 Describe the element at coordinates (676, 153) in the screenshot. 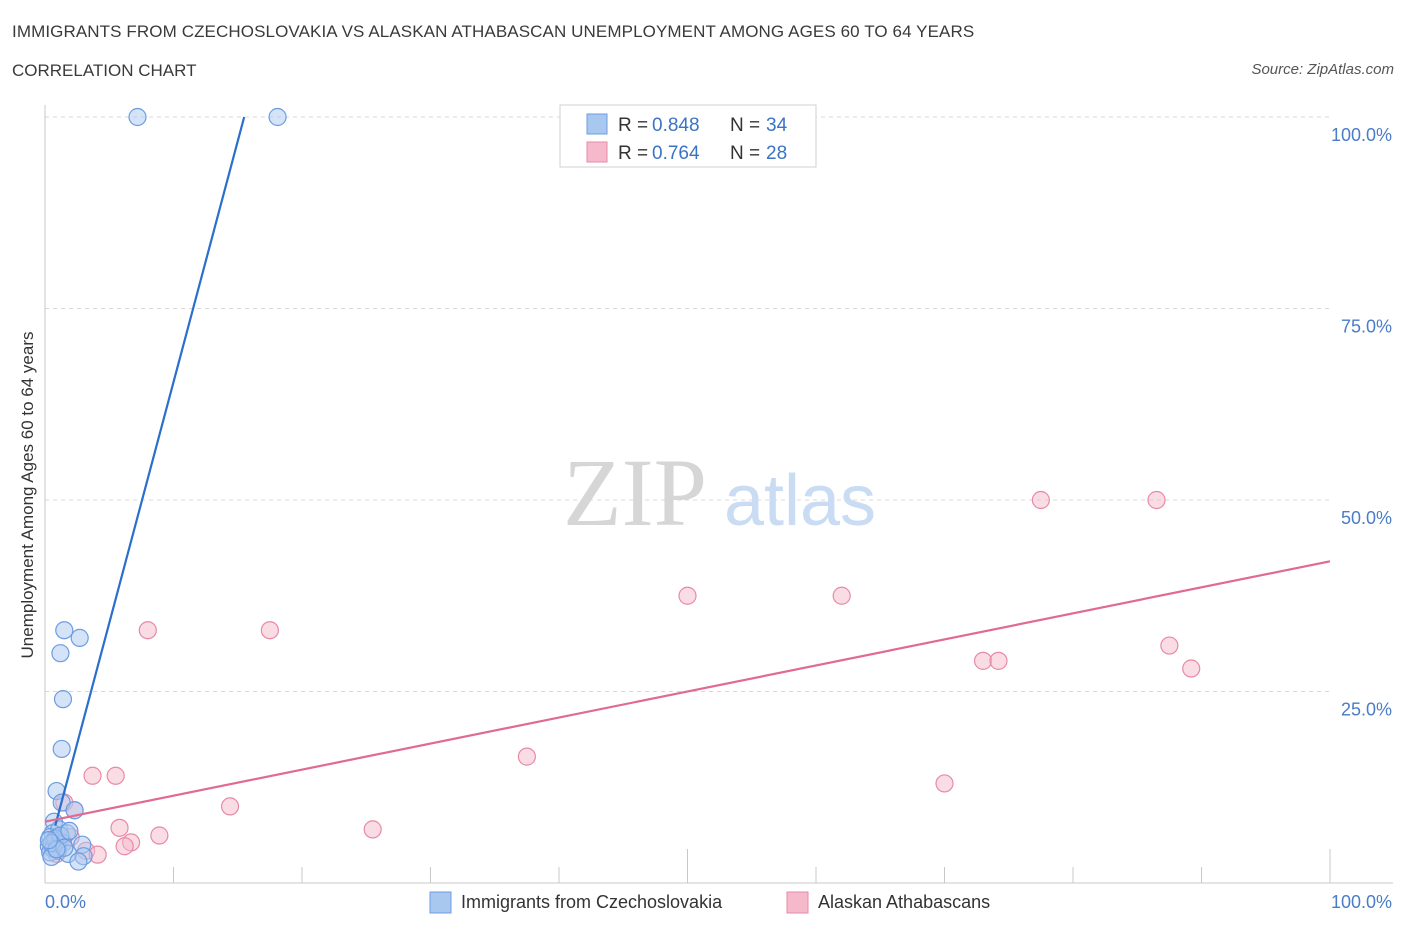

I see `legend-r-value-pink: 0.764` at that location.